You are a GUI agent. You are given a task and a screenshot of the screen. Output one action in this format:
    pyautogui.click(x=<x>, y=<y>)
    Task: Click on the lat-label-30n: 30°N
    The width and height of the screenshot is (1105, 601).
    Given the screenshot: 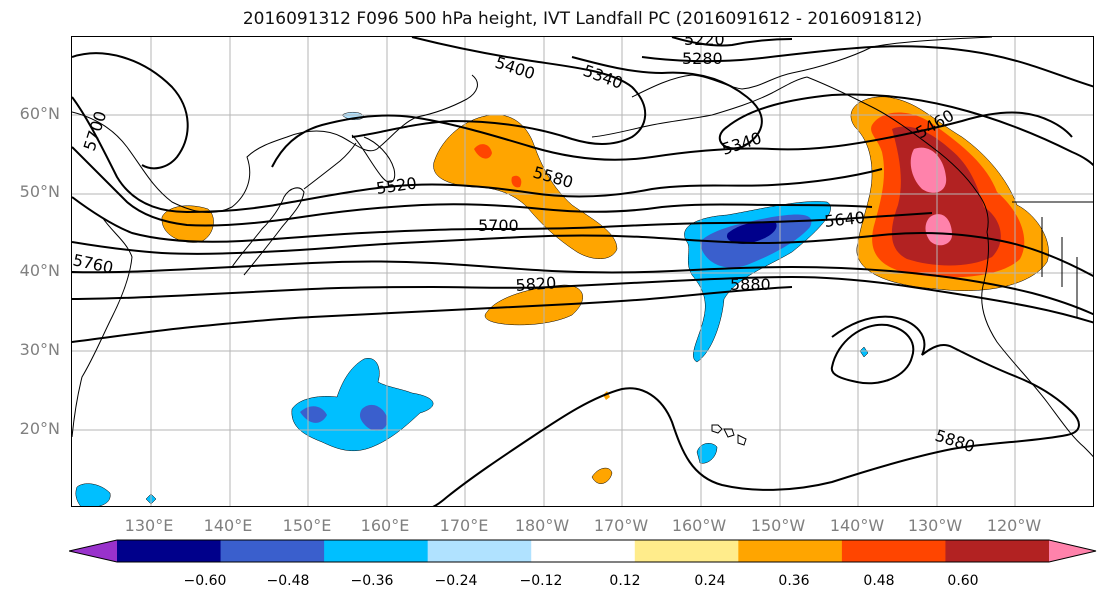 What is the action you would take?
    pyautogui.click(x=39, y=349)
    